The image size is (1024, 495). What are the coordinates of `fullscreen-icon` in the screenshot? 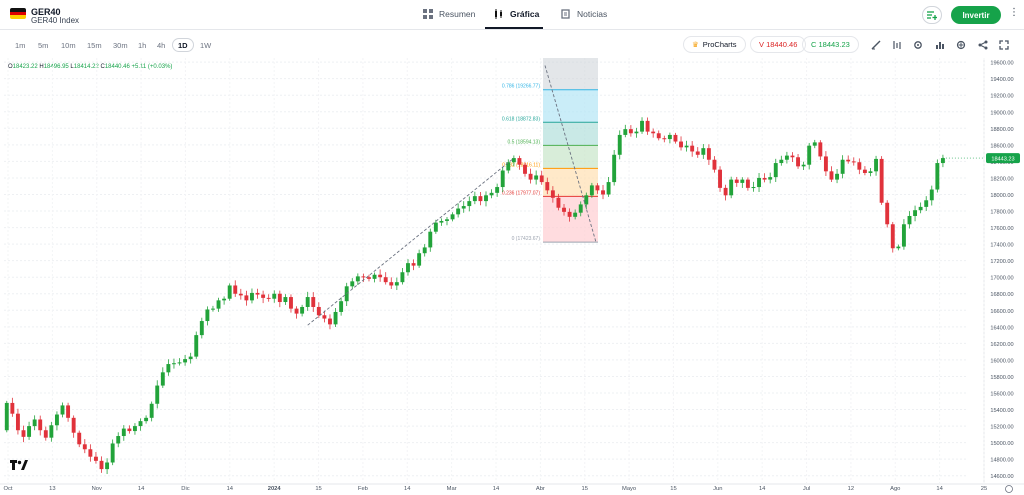 It's located at (1004, 45).